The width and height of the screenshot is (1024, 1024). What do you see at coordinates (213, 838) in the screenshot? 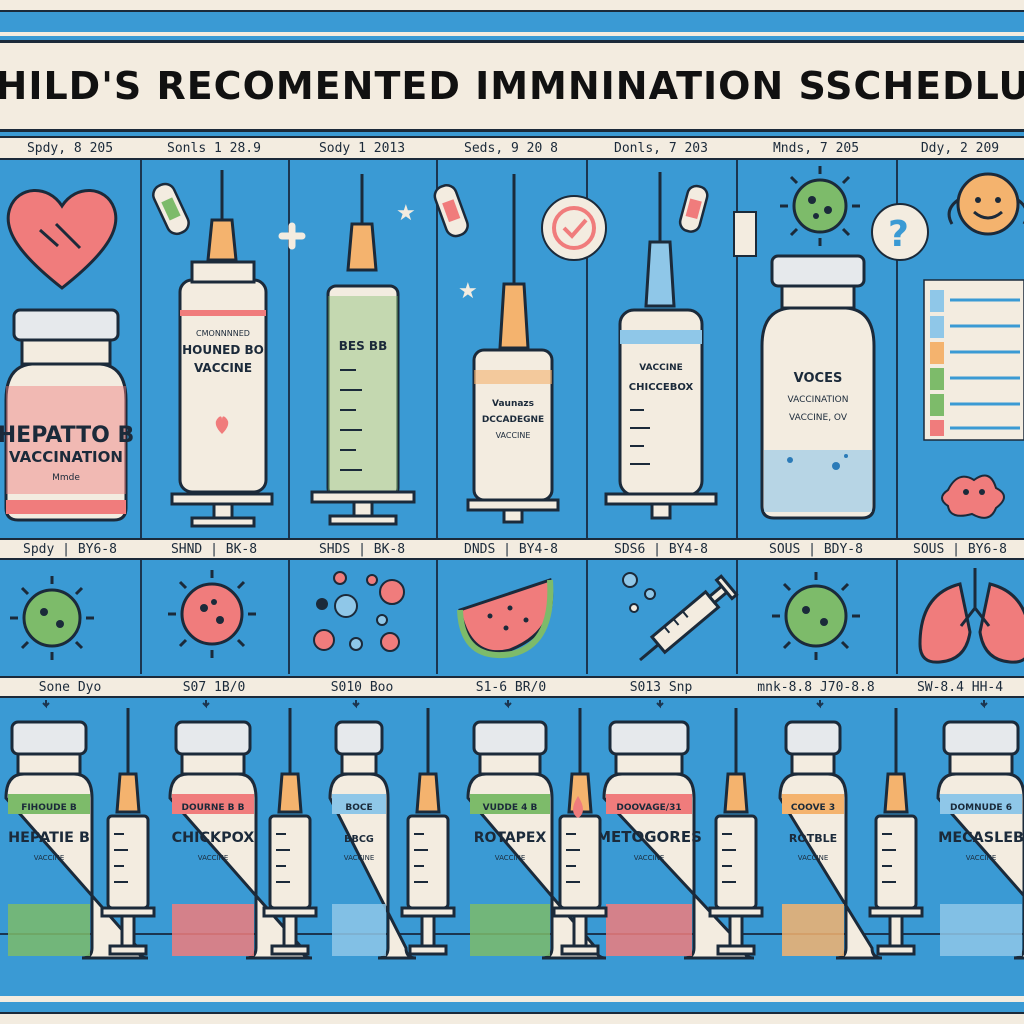
I see `vial-name: CHICKPOX` at bounding box center [213, 838].